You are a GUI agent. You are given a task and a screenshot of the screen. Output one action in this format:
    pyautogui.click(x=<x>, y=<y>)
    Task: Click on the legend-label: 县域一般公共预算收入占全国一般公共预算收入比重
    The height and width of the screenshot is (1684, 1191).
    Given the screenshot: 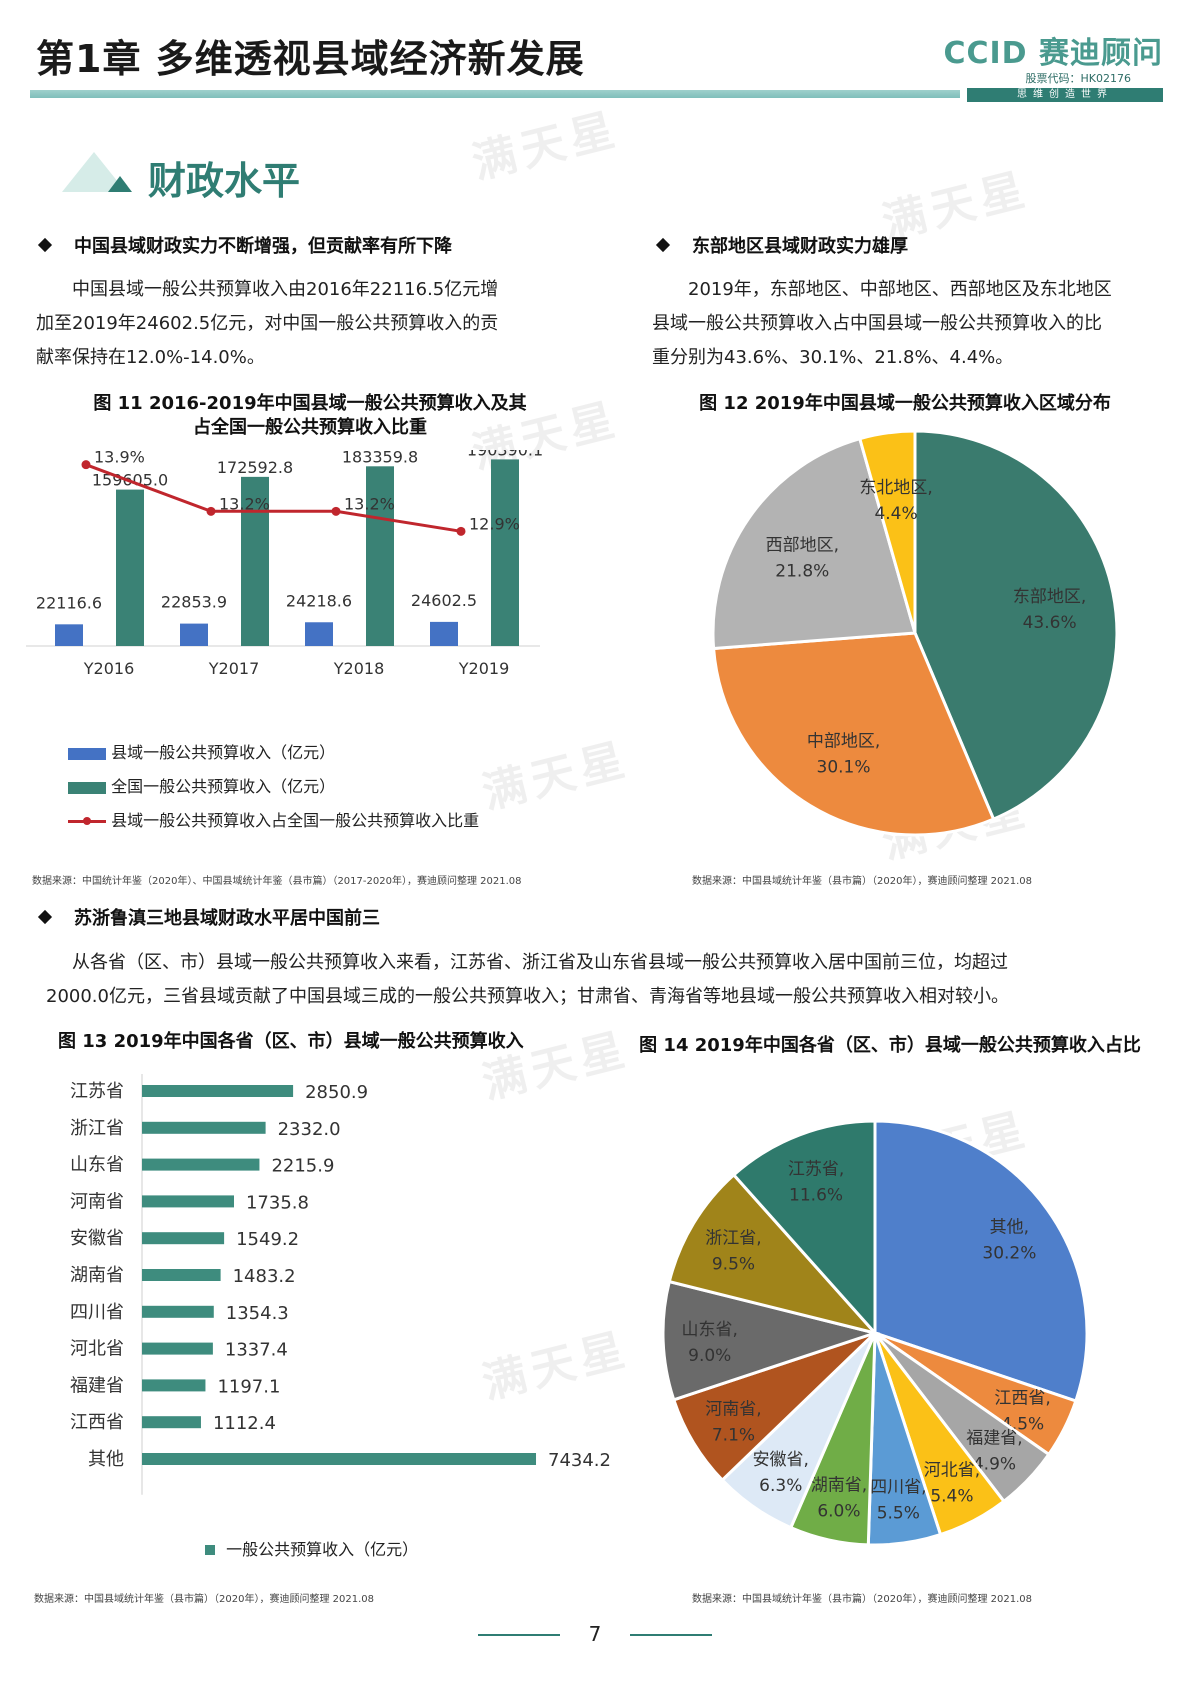 What is the action you would take?
    pyautogui.click(x=295, y=820)
    